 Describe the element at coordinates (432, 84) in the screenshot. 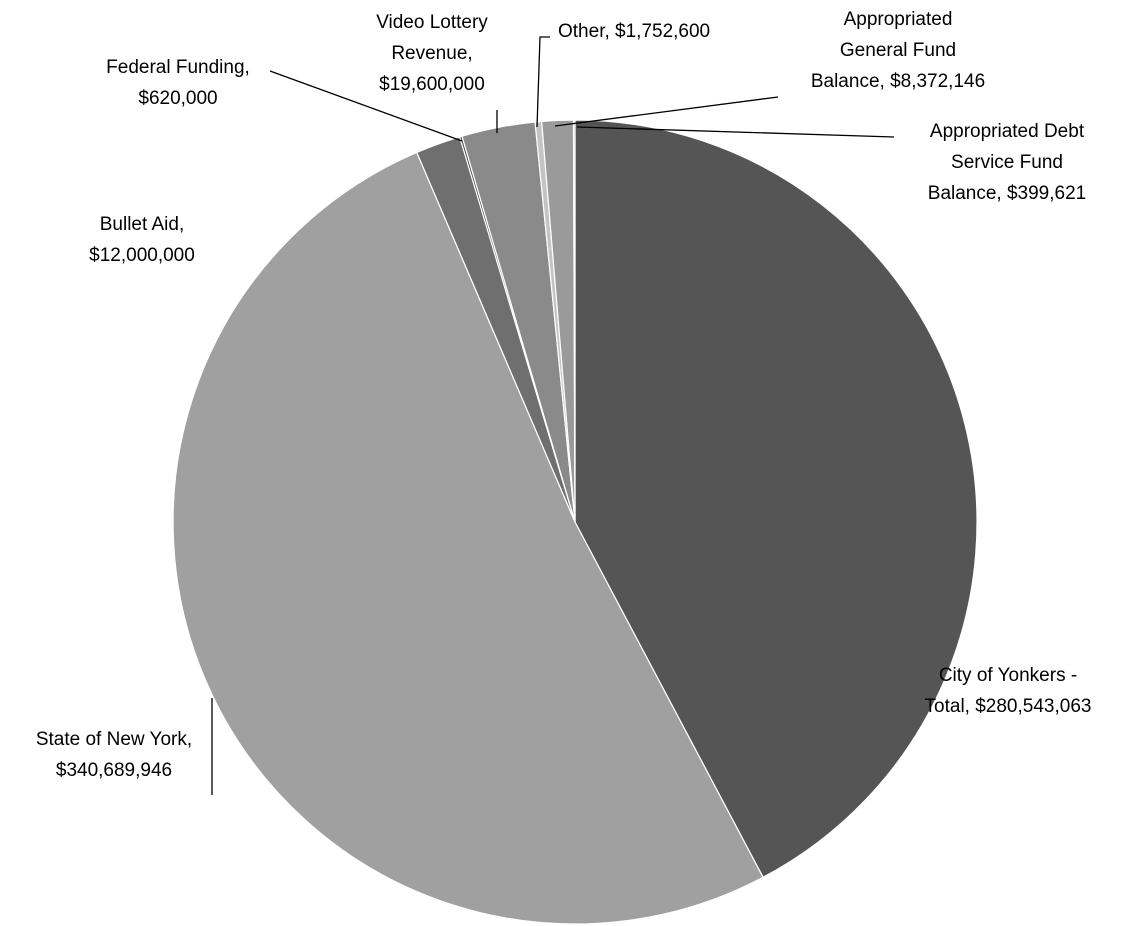

I see `slice-label-line: $19,600,000` at that location.